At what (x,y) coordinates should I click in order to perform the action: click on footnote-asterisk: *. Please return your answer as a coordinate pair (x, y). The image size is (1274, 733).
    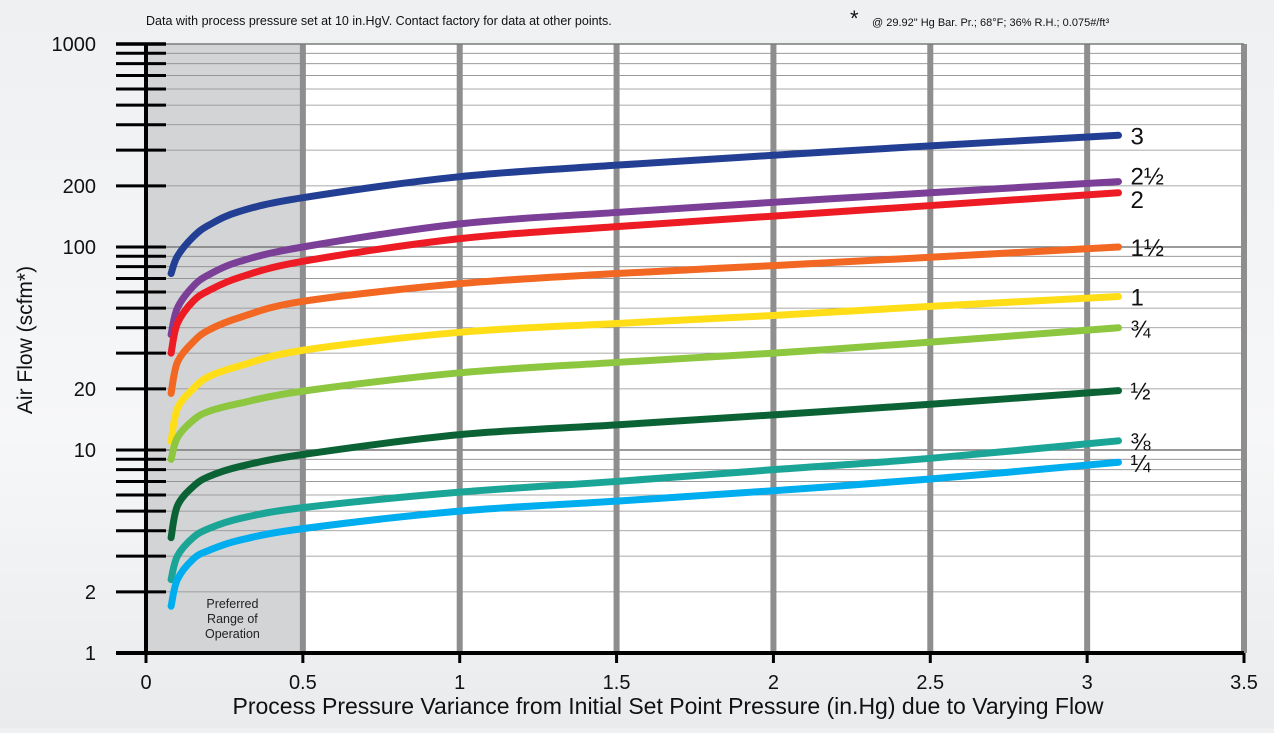
    Looking at the image, I should click on (854, 18).